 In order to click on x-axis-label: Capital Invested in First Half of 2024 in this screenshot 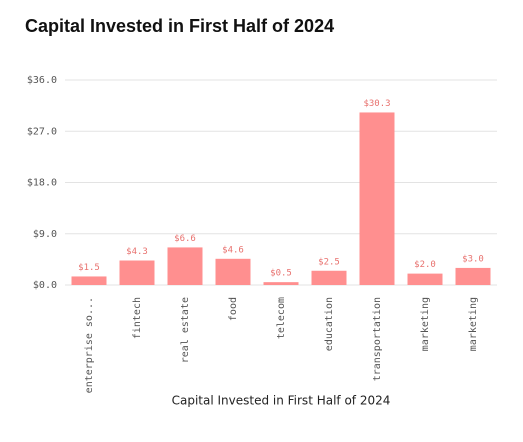, I will do `click(281, 401)`.